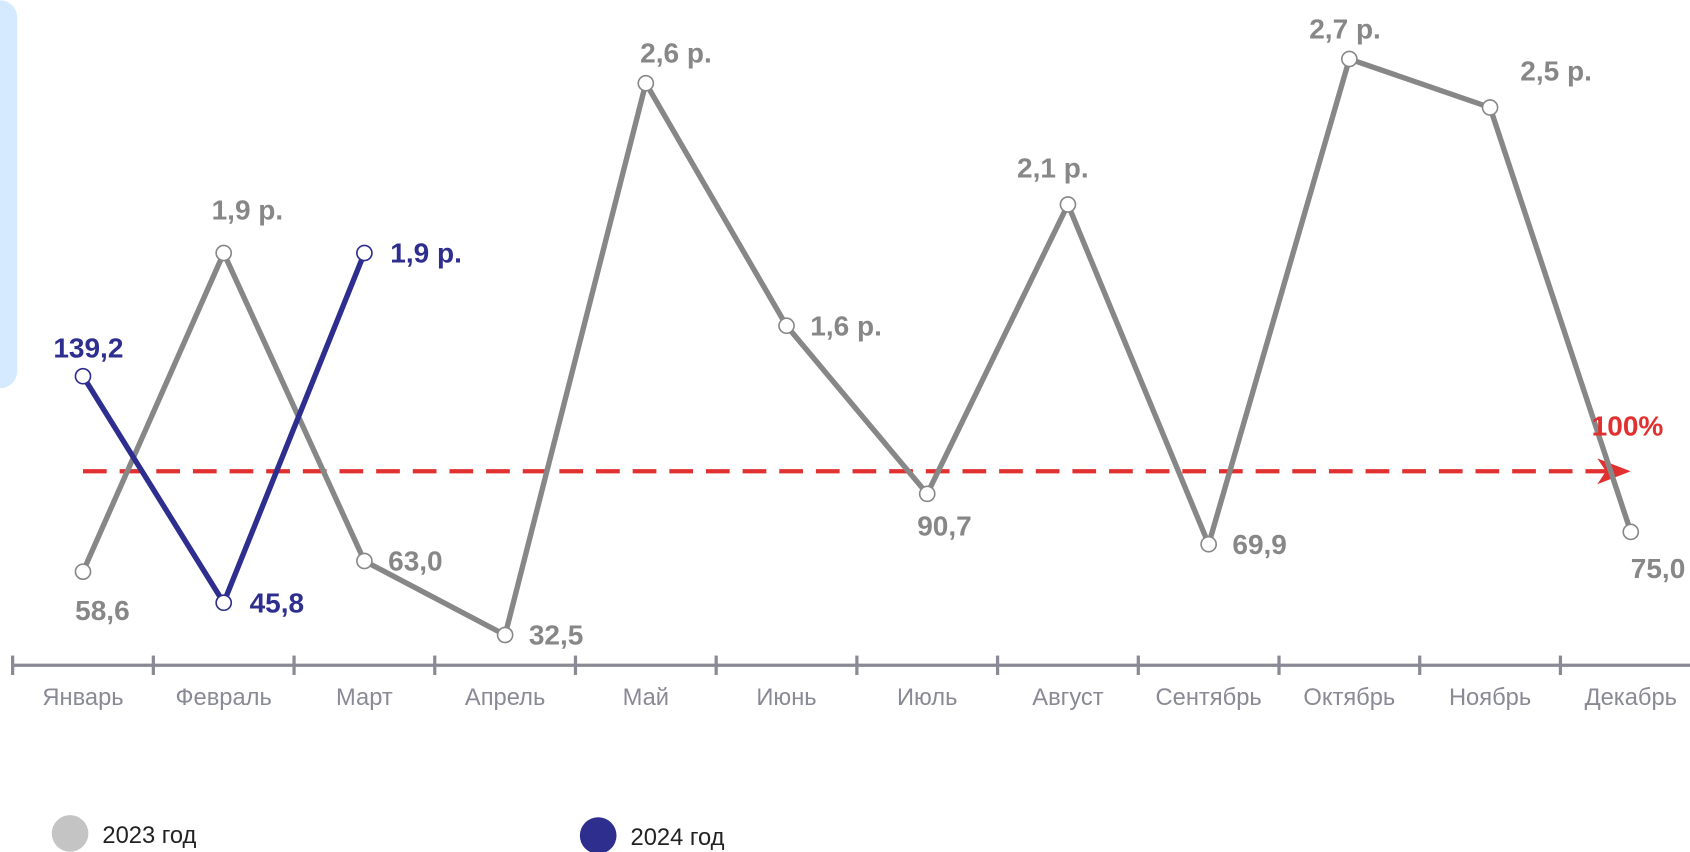 The image size is (1690, 852). Describe the element at coordinates (88, 348) in the screenshot. I see `data-label: 139,2` at that location.